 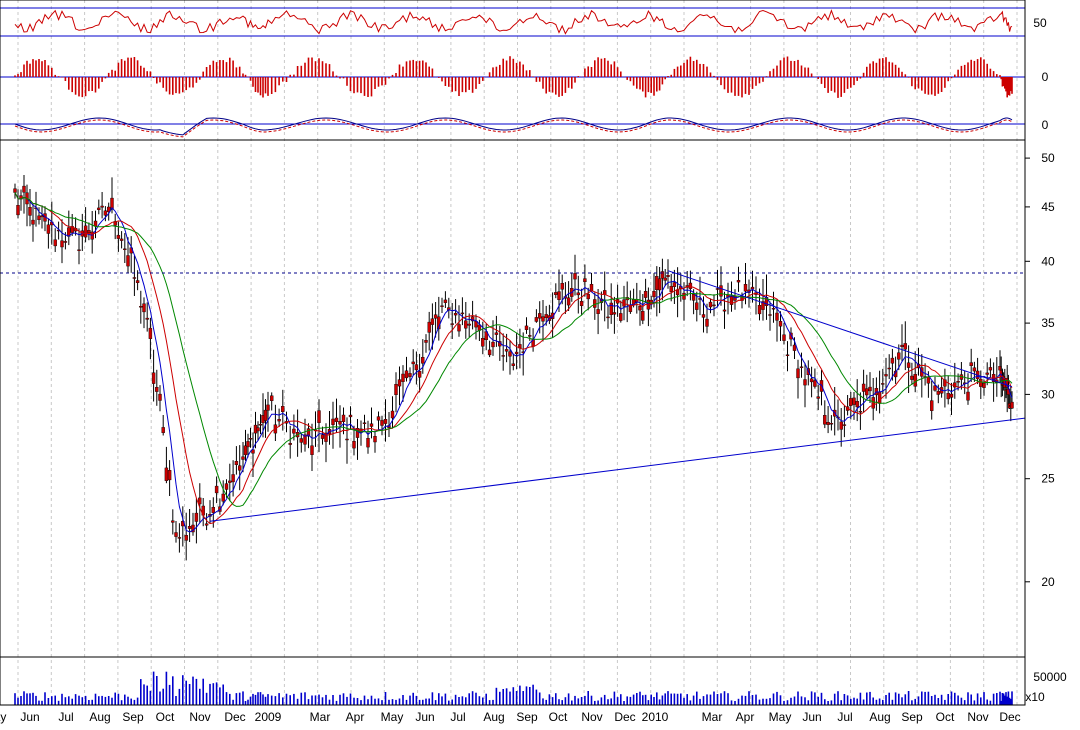 I want to click on price-tick-label: 50, so click(x=1048, y=158).